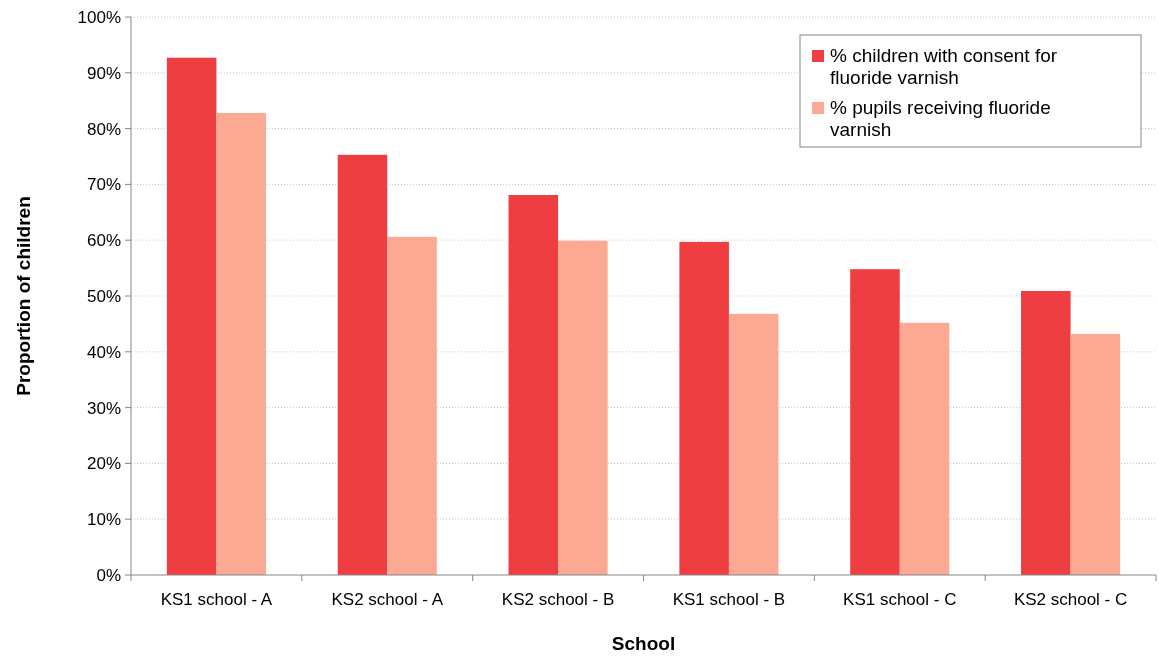 The image size is (1159, 663). I want to click on y-tick-label: 40%, so click(103, 352).